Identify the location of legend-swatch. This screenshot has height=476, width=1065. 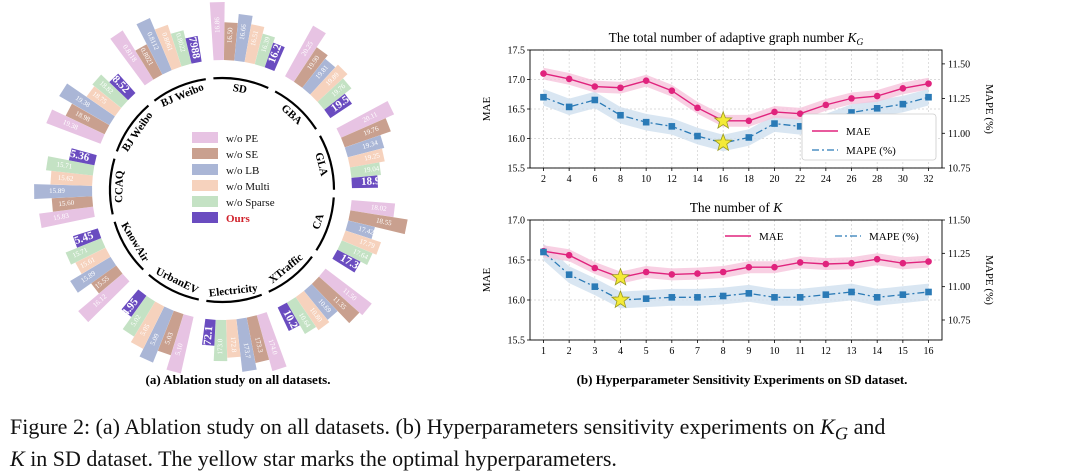
(205, 153).